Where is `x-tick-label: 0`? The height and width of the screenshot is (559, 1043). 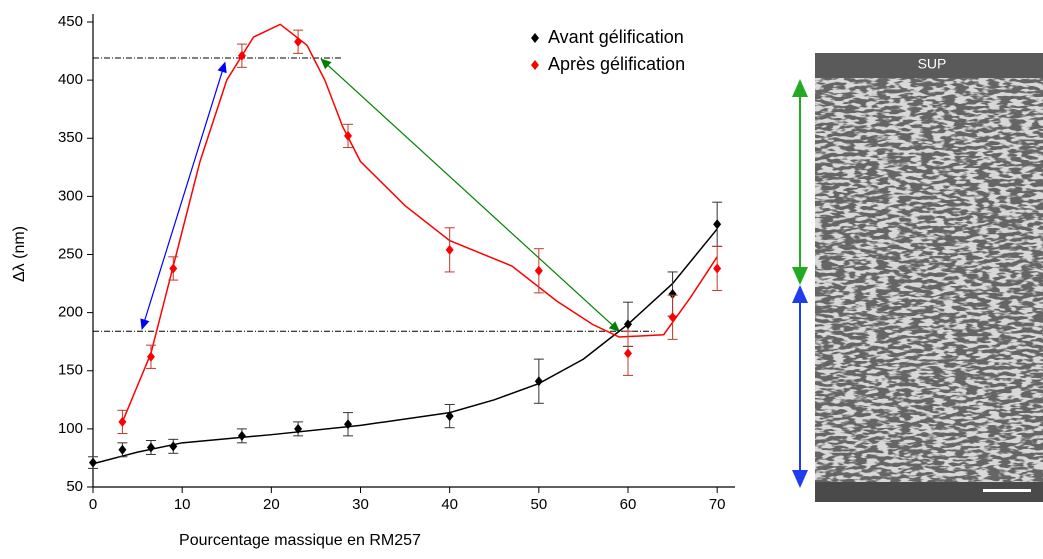 x-tick-label: 0 is located at coordinates (93, 504).